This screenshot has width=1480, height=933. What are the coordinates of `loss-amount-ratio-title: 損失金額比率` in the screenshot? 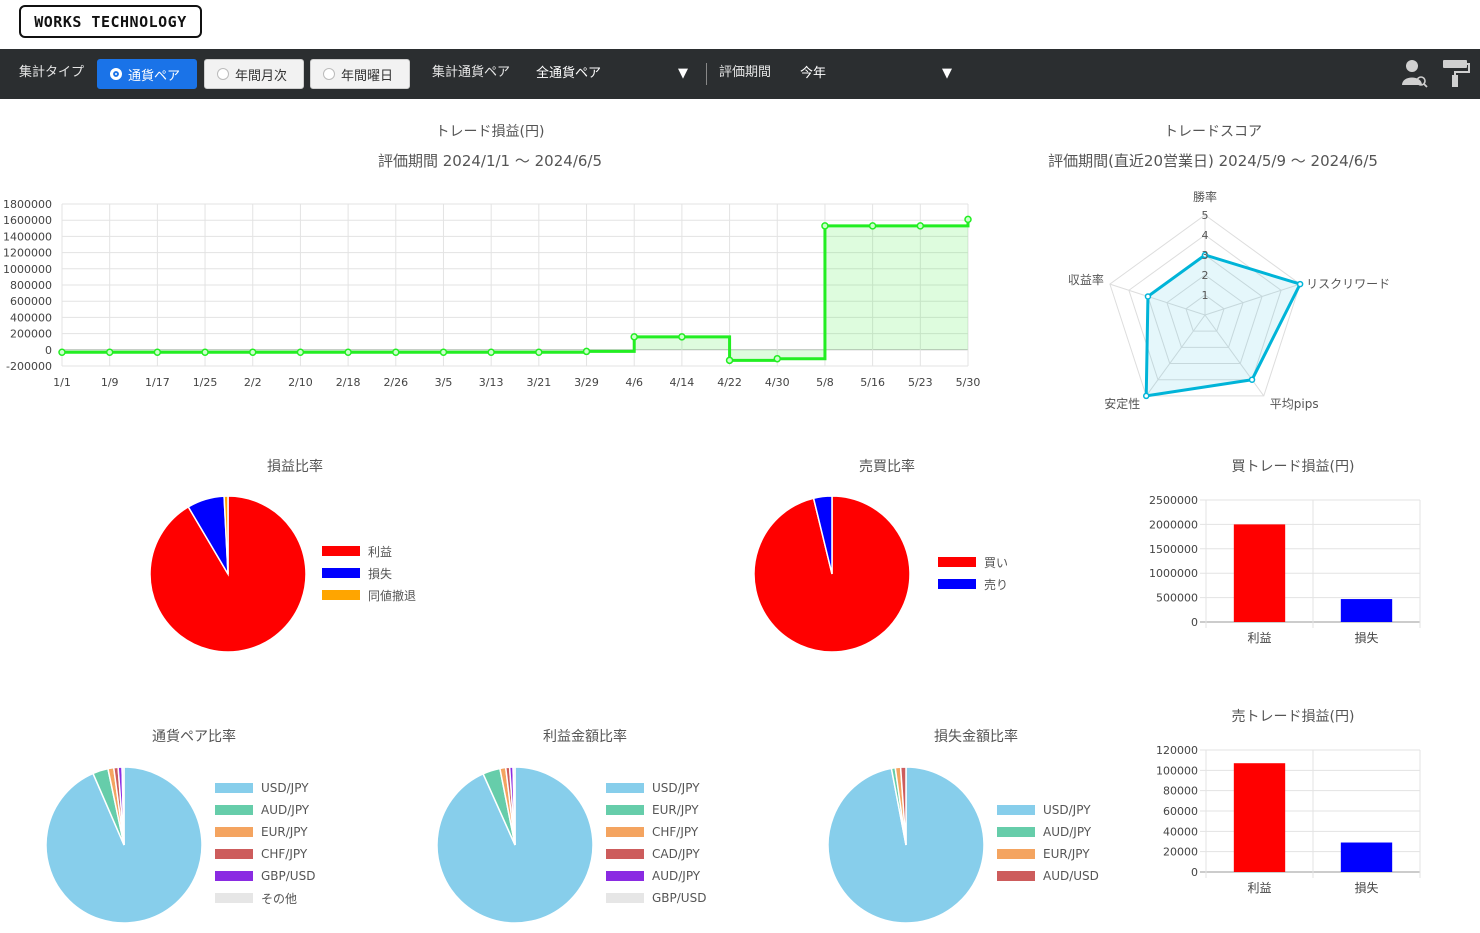 It's located at (976, 737).